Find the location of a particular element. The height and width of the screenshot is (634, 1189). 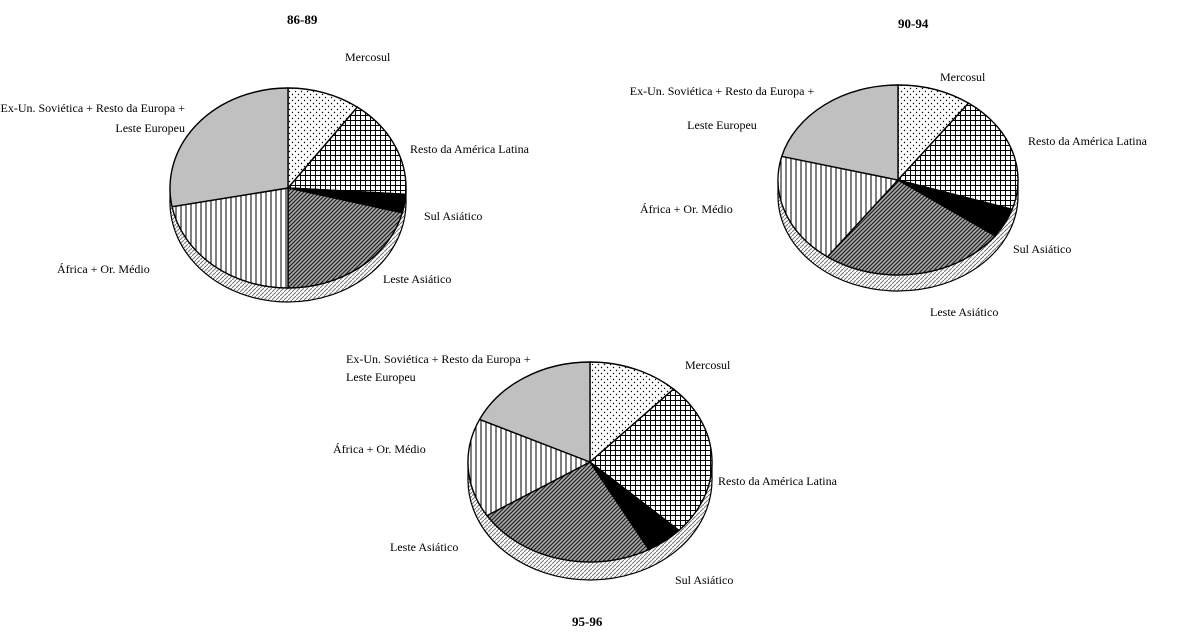

chart-title: 95-96 is located at coordinates (587, 621).